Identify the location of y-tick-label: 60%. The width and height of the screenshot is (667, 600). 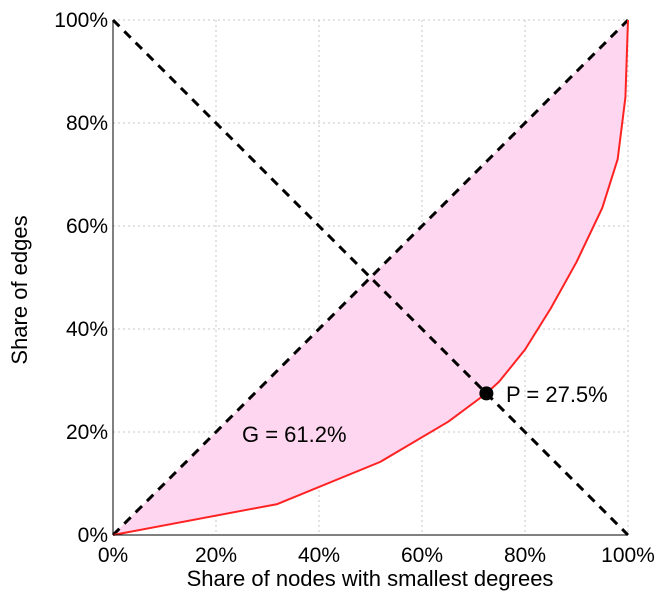
(87, 226).